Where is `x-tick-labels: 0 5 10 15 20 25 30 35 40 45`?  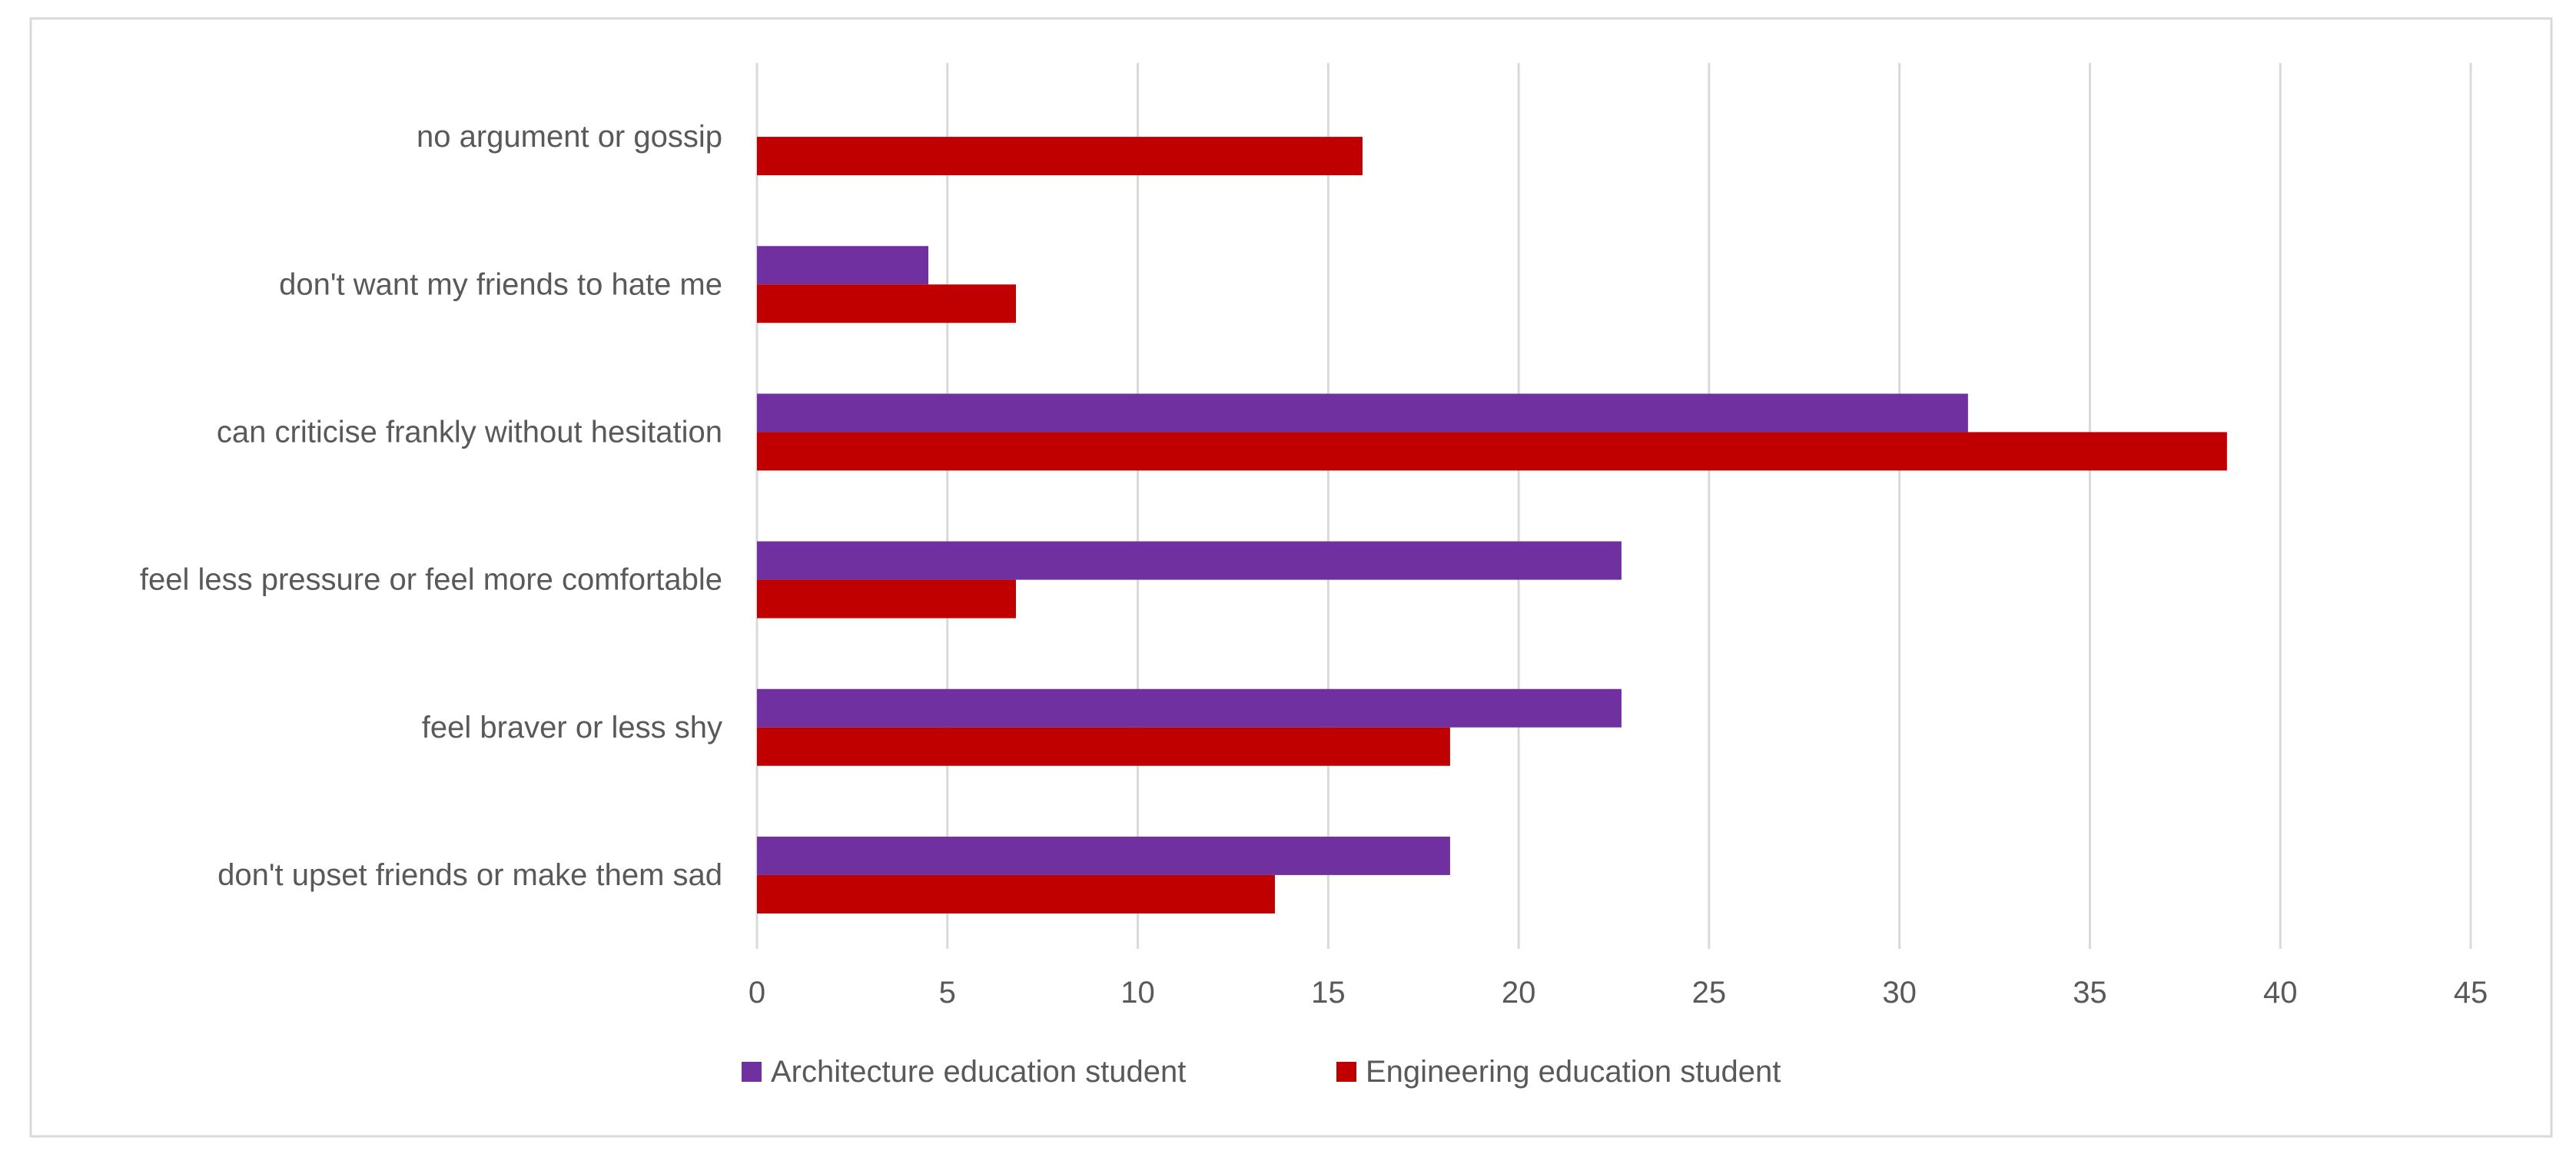 x-tick-labels: 0 5 10 15 20 25 30 35 40 45 is located at coordinates (1618, 993).